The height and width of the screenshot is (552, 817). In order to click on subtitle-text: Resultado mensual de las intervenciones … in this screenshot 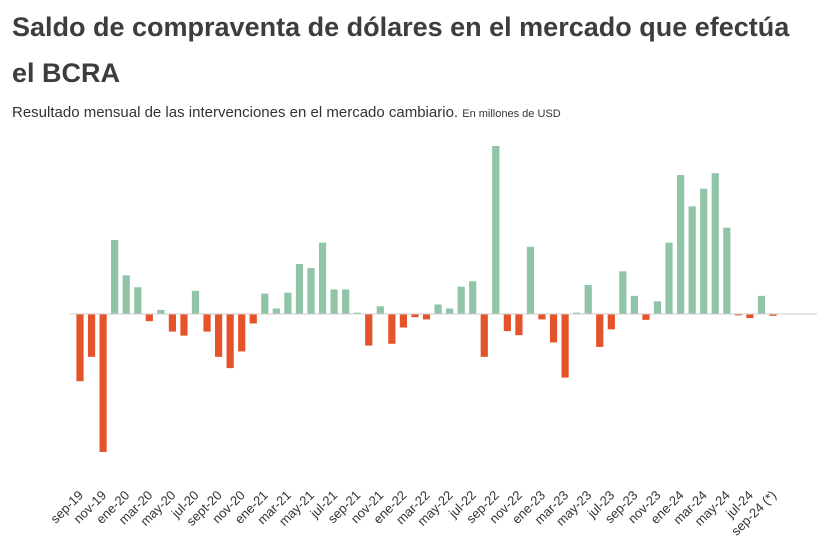, I will do `click(235, 112)`.